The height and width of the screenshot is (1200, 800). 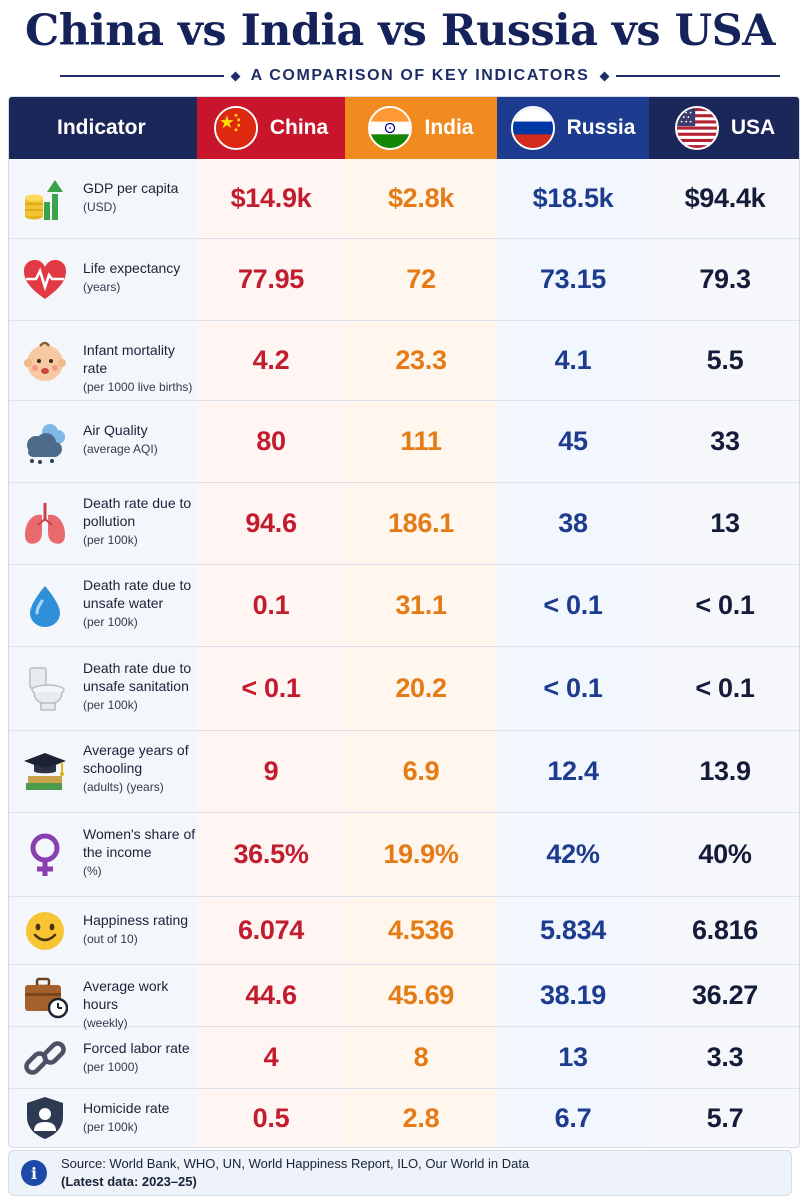 I want to click on row-unit: (years), so click(x=102, y=287).